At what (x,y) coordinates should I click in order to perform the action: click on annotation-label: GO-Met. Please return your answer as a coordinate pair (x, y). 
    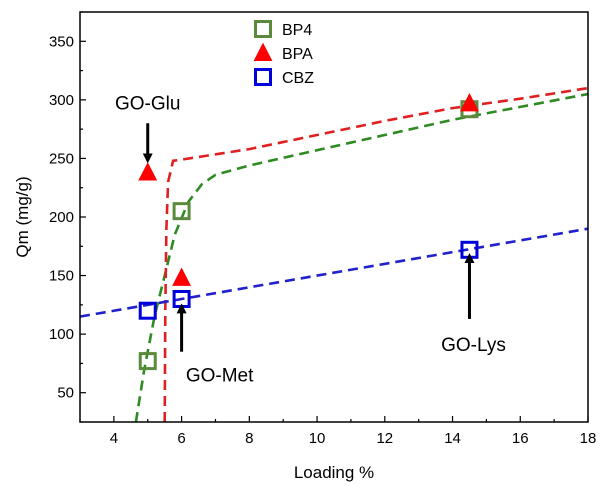
    Looking at the image, I should click on (220, 376).